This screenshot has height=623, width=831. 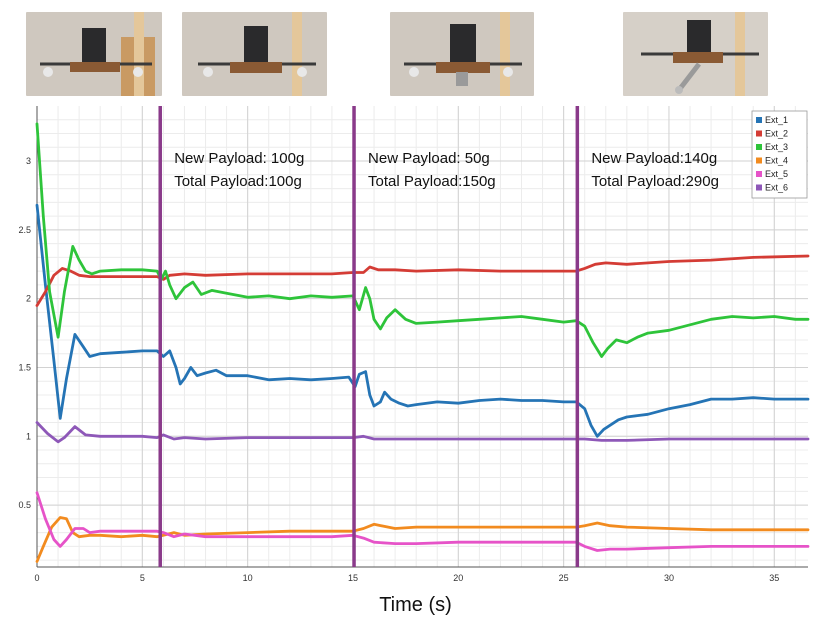 What do you see at coordinates (142, 578) in the screenshot?
I see `x-tick-label: 5` at bounding box center [142, 578].